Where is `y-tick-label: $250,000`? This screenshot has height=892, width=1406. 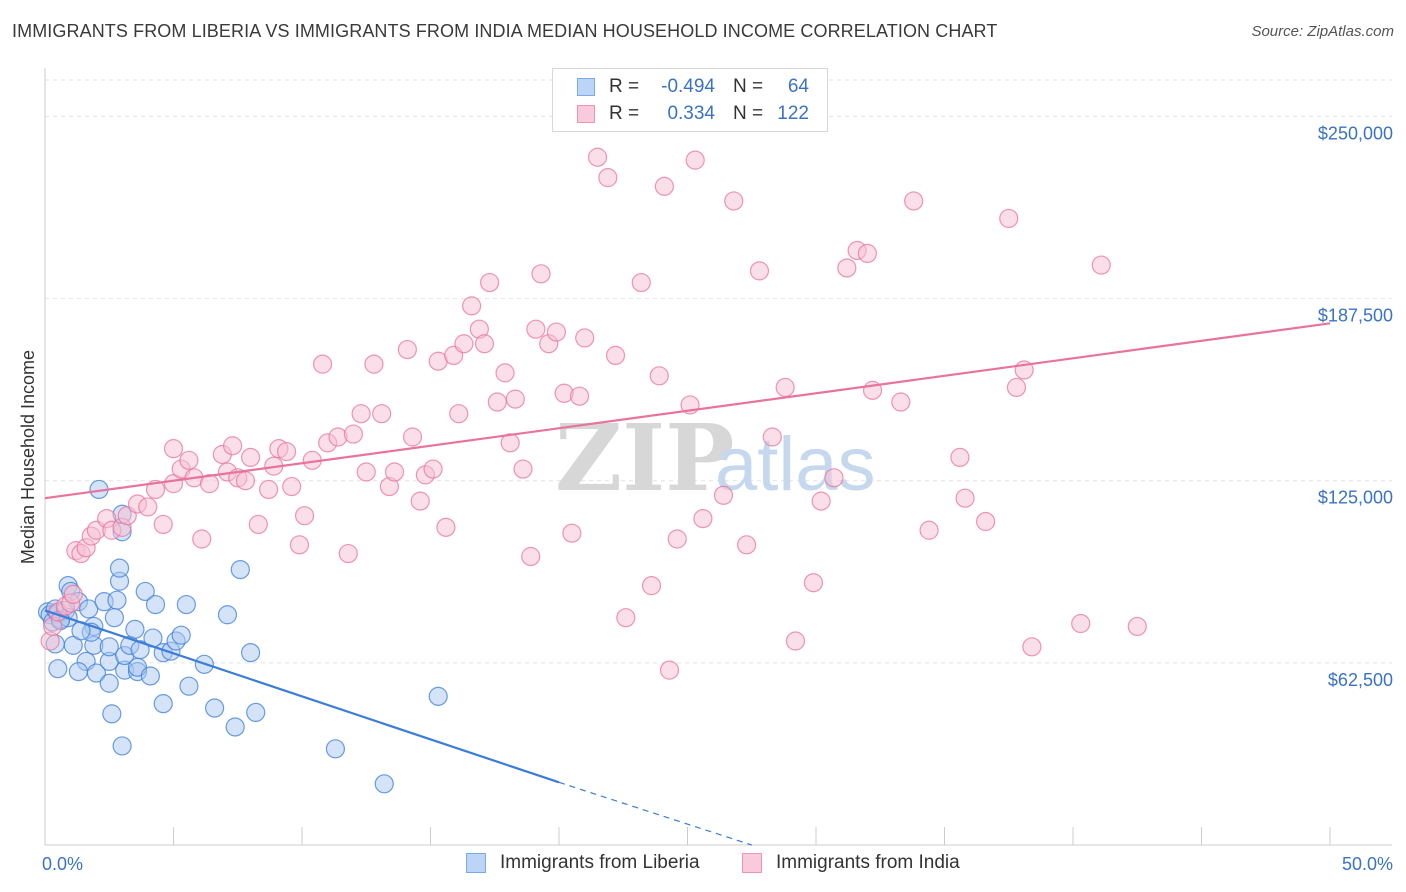
y-tick-label: $250,000 is located at coordinates (1355, 133).